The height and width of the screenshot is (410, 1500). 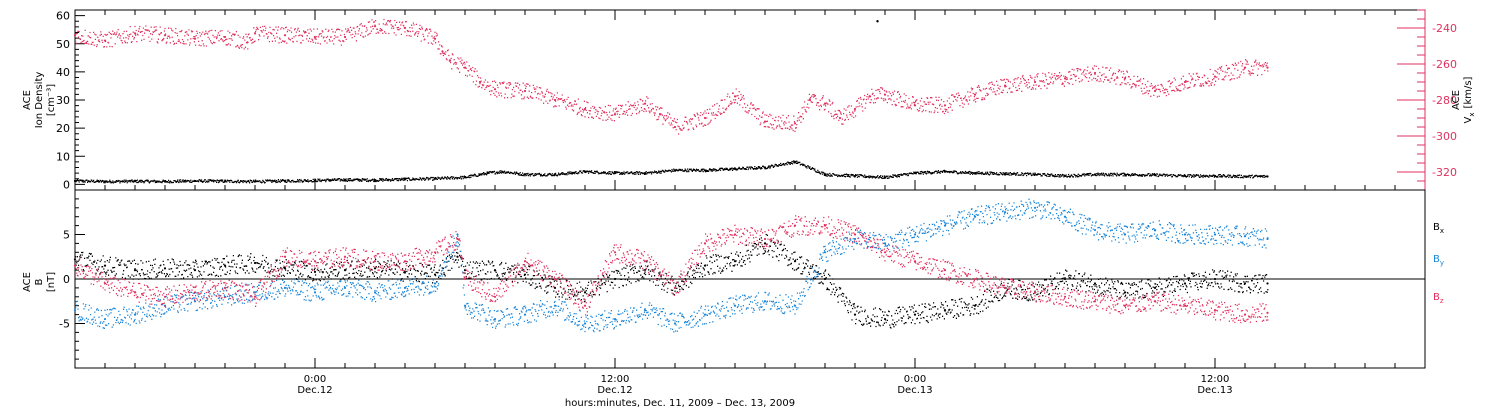 What do you see at coordinates (63, 44) in the screenshot?
I see `top-left-tick-label: 50` at bounding box center [63, 44].